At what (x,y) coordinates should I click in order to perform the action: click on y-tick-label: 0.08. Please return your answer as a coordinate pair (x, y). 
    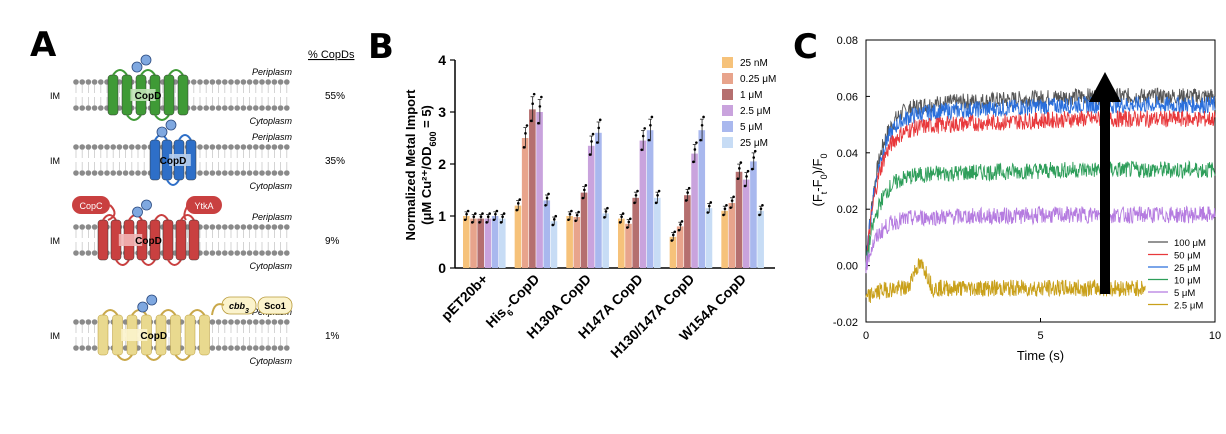
    Looking at the image, I should click on (847, 41).